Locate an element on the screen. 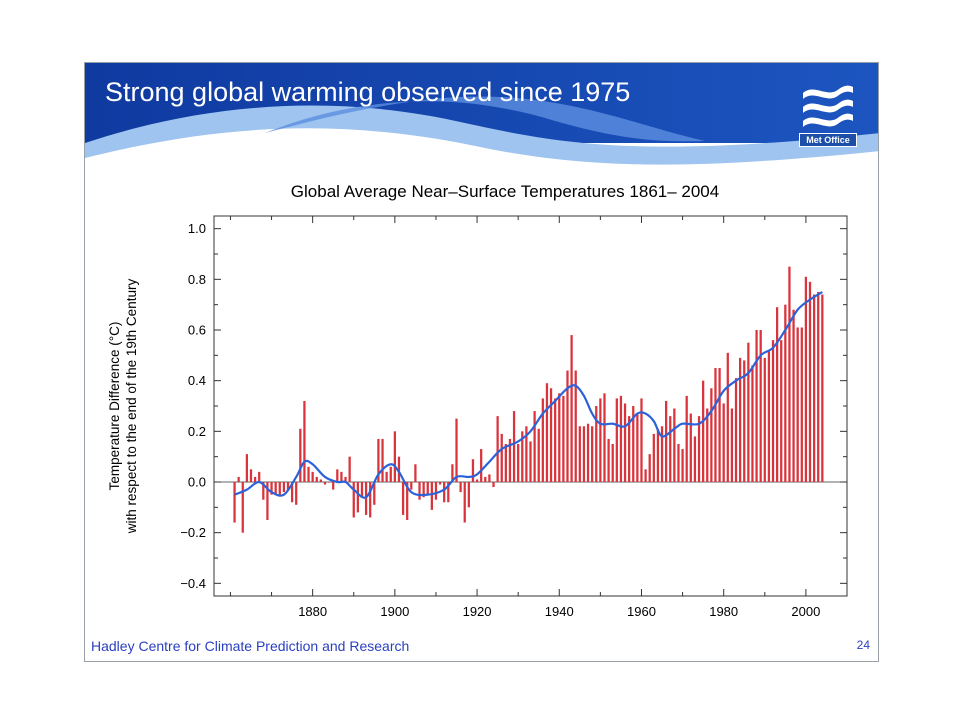 Image resolution: width=960 pixels, height=720 pixels. x-tick-label: 1920 is located at coordinates (477, 611).